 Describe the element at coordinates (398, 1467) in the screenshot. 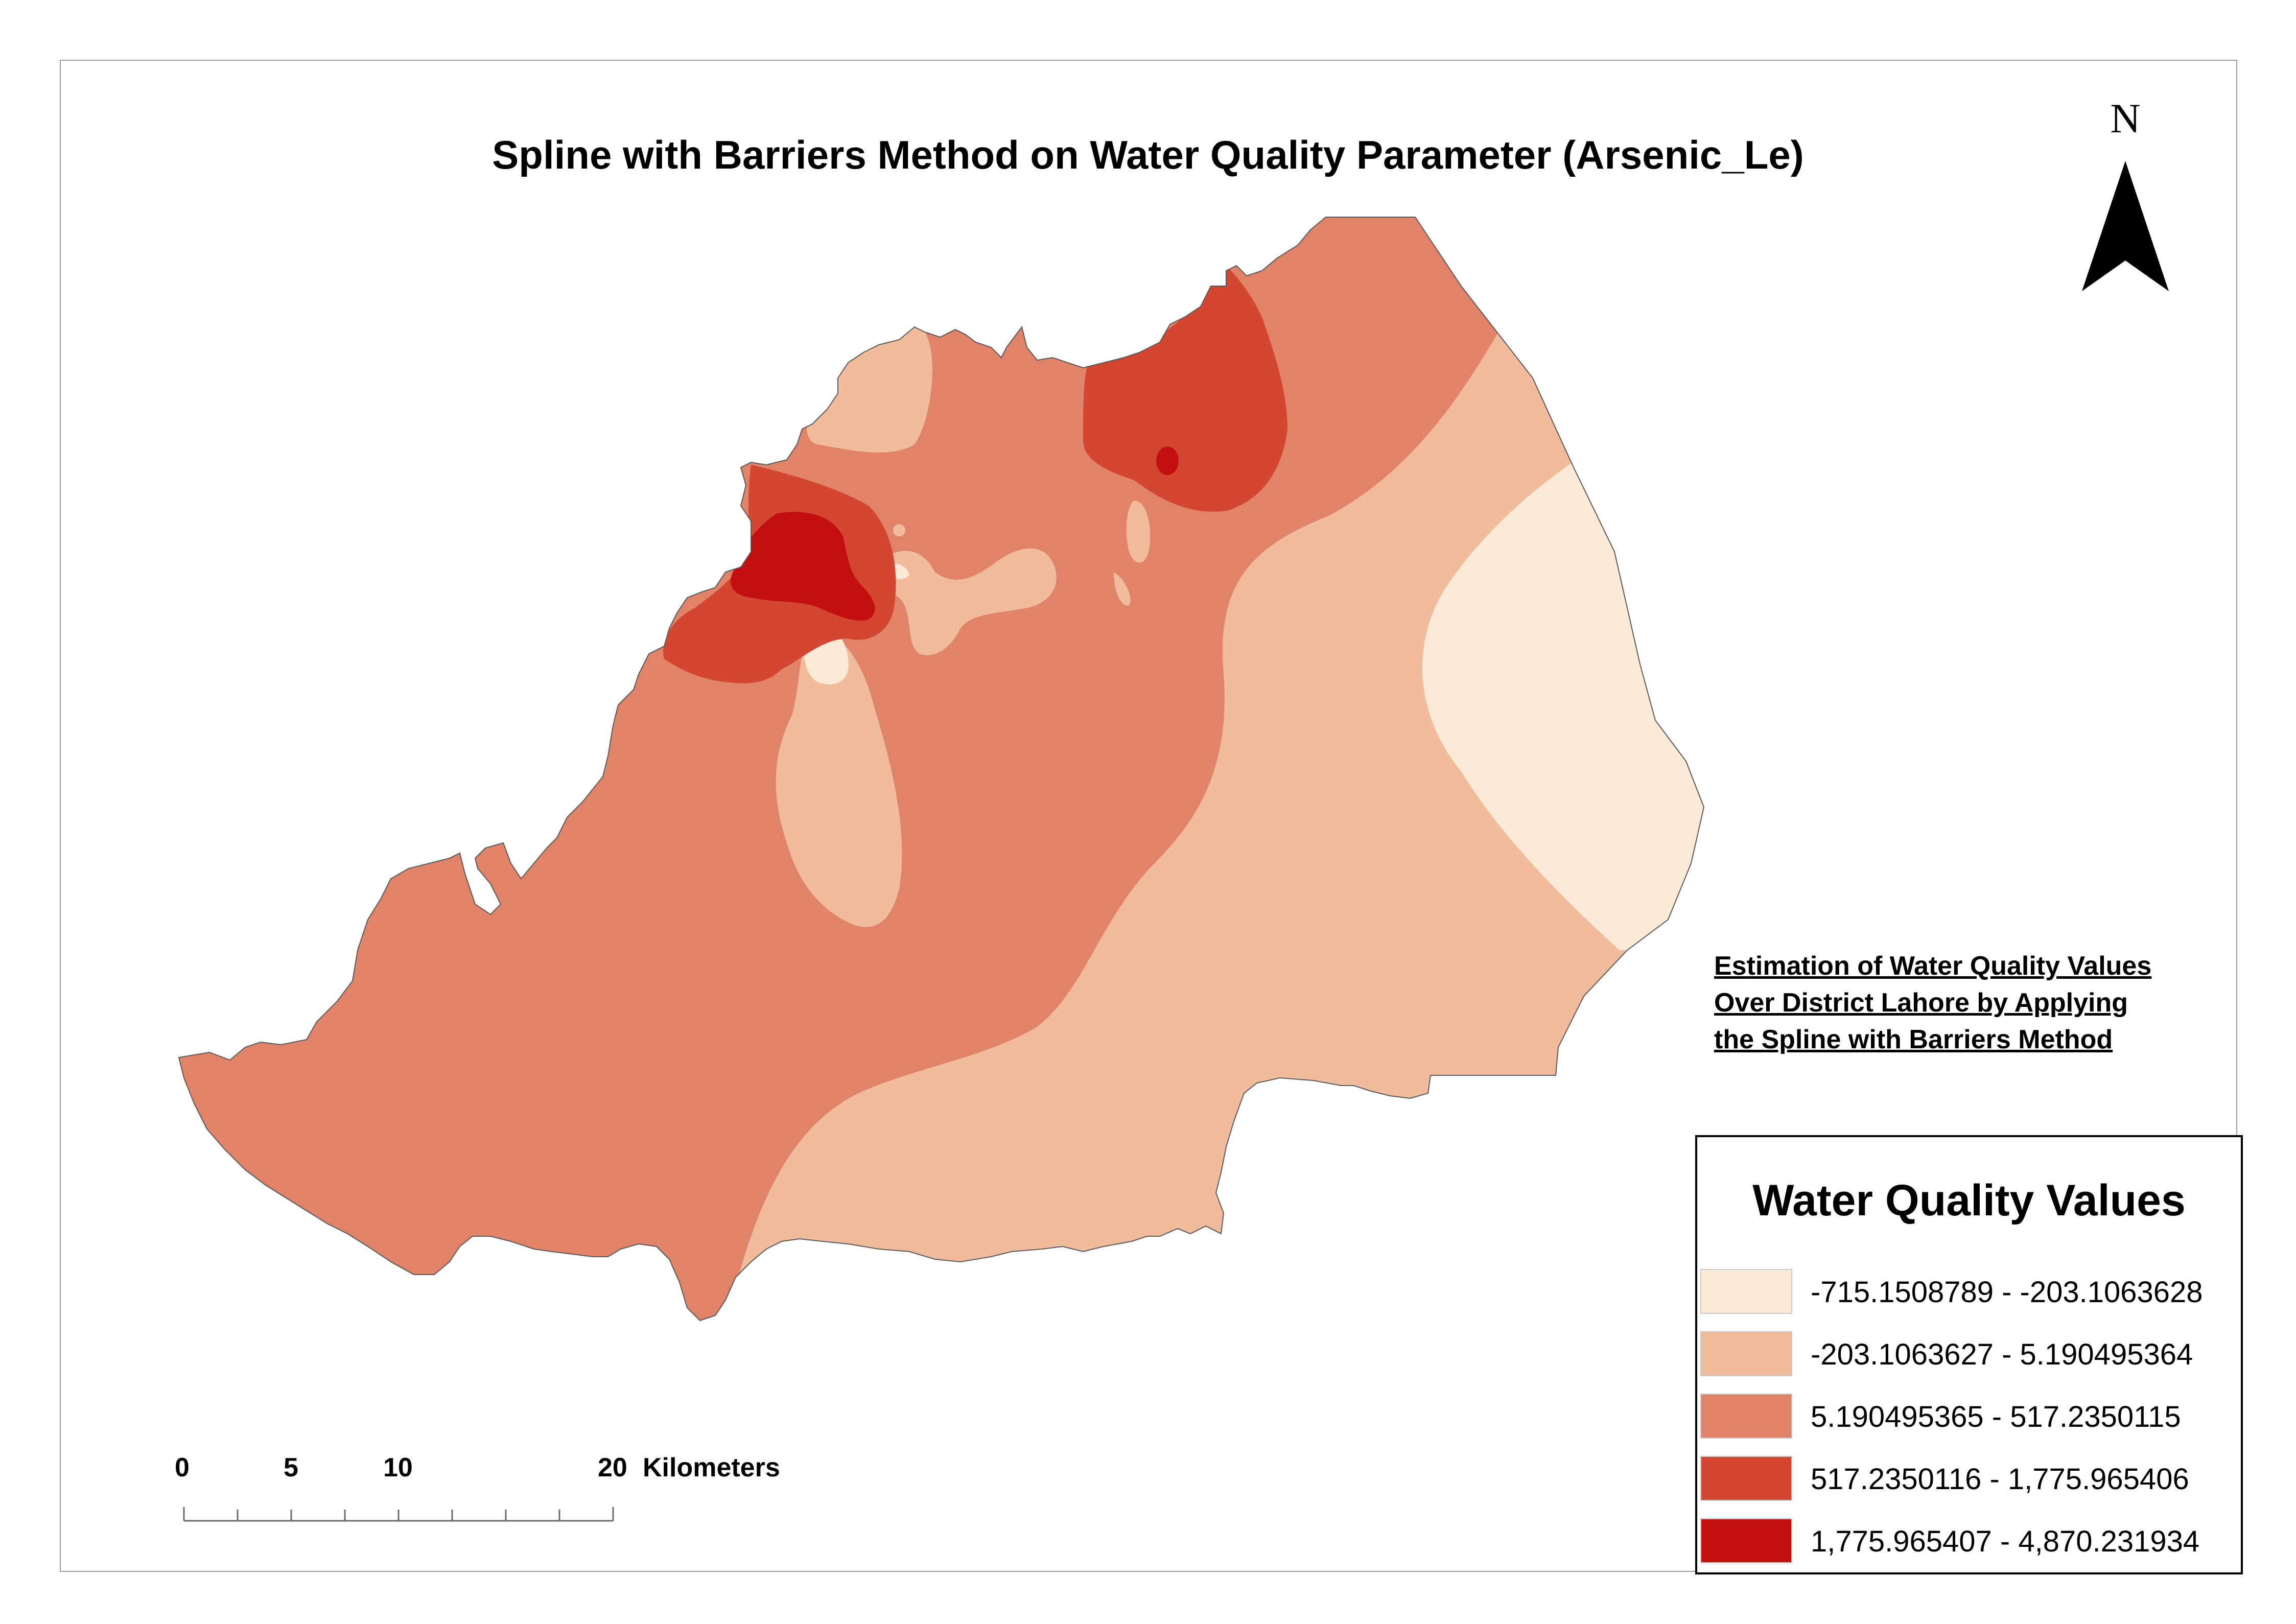

I see `scale-tick-label: 10` at that location.